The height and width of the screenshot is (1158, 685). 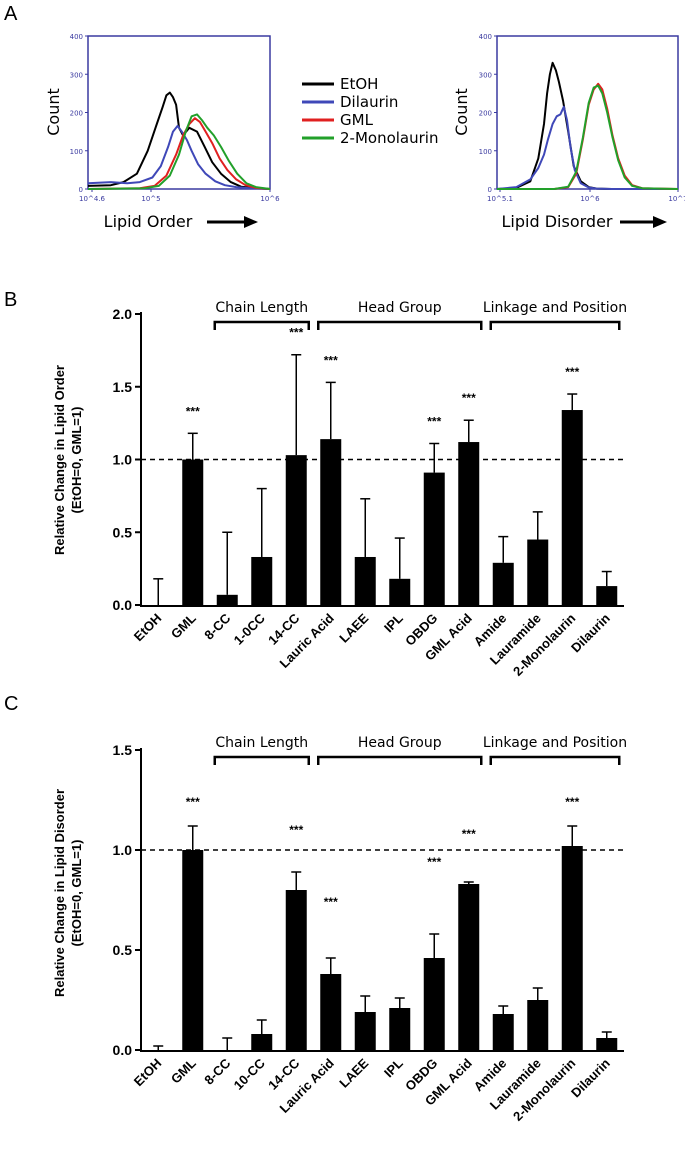 I want to click on histogram-lipid-order-ylabel: Count, so click(x=53, y=112).